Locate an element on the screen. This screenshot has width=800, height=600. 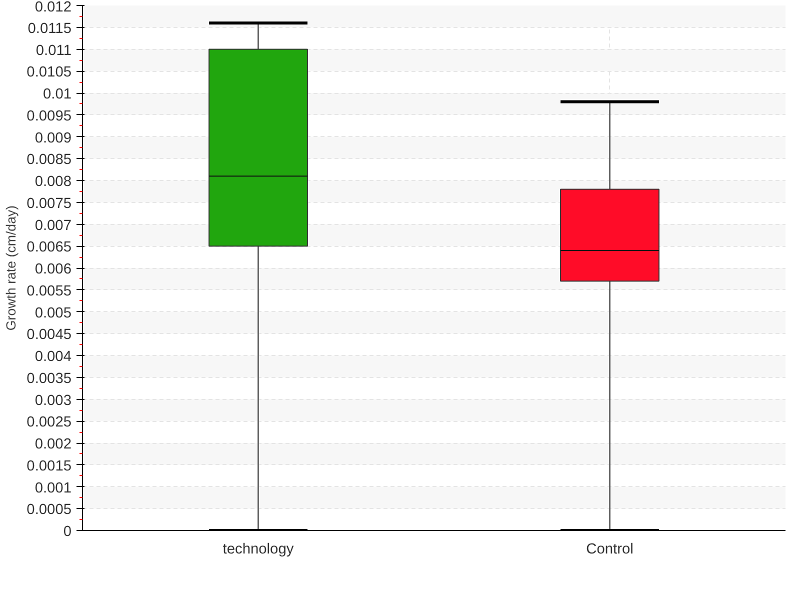
y-tick-label: 0.005 is located at coordinates (53, 313).